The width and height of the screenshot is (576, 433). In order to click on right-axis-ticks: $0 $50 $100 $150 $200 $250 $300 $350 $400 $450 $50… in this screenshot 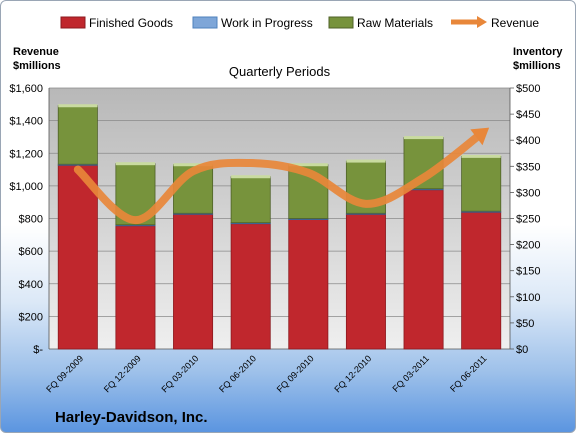, I will do `click(525, 219)`.